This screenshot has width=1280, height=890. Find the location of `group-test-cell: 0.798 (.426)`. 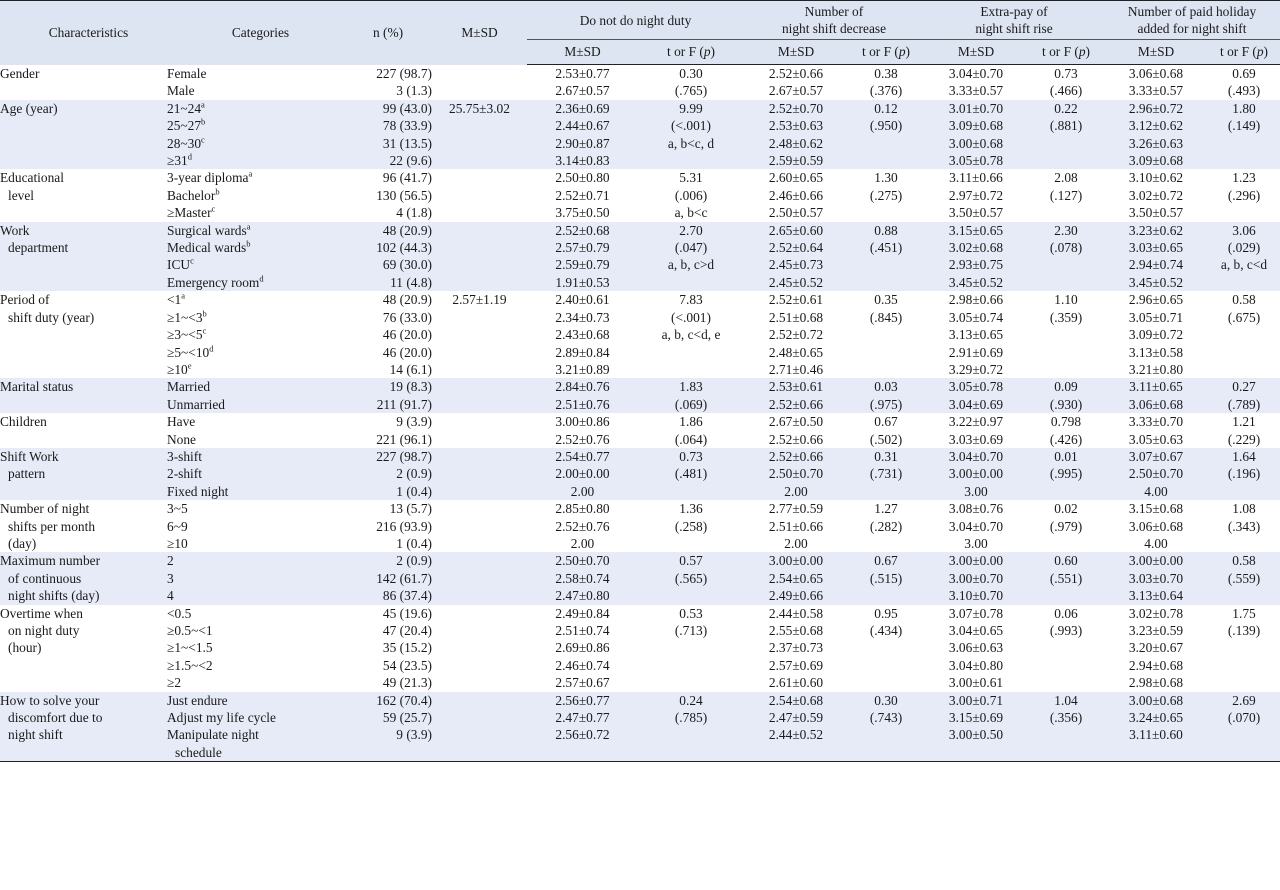

group-test-cell: 0.798 (.426) is located at coordinates (1066, 430).